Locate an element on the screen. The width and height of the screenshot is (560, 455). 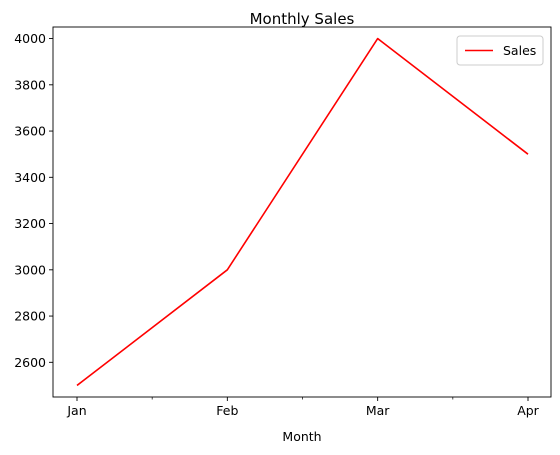
legend: Sales is located at coordinates (500, 50).